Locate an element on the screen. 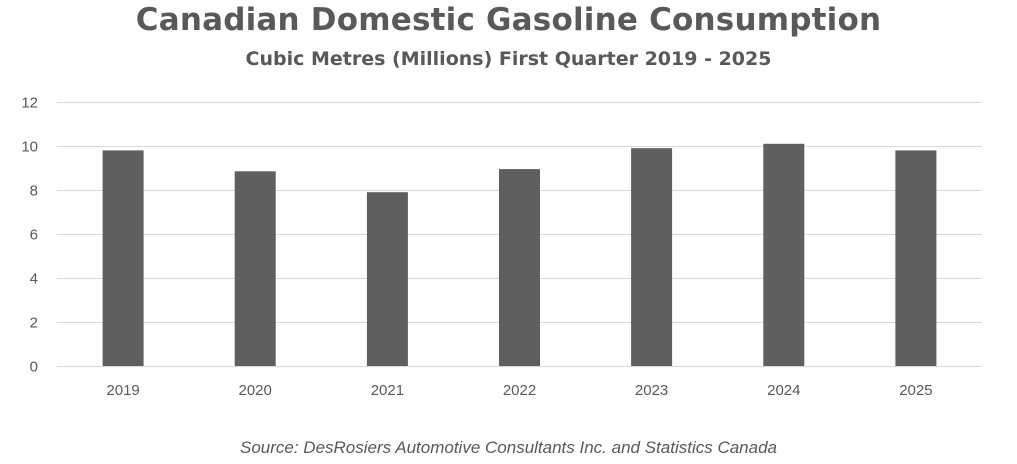 The image size is (1017, 464). bar-2025 is located at coordinates (916, 258).